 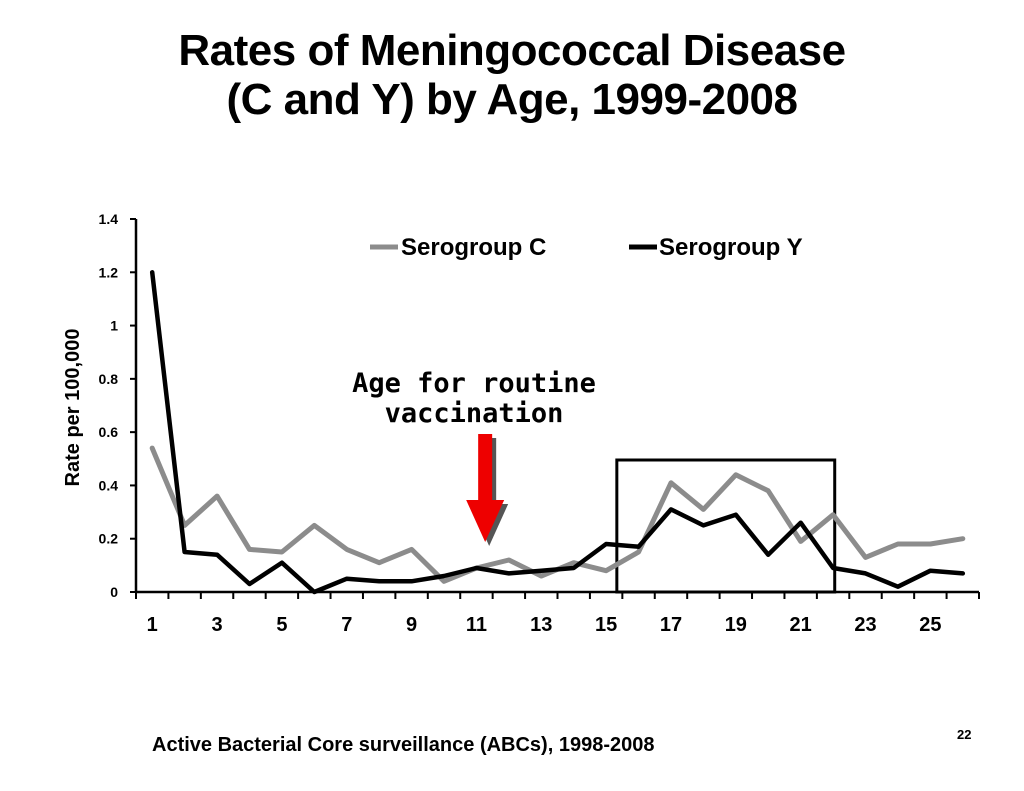 What do you see at coordinates (512, 99) in the screenshot?
I see `title-line-2: (C and Y) by Age, 1999-2008` at bounding box center [512, 99].